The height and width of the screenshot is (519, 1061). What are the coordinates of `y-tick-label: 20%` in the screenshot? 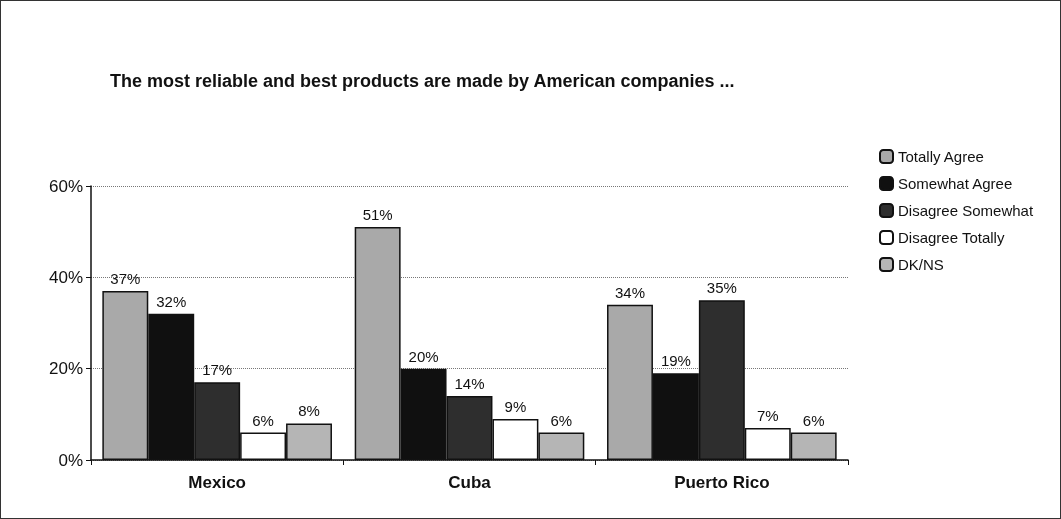 It's located at (65, 369).